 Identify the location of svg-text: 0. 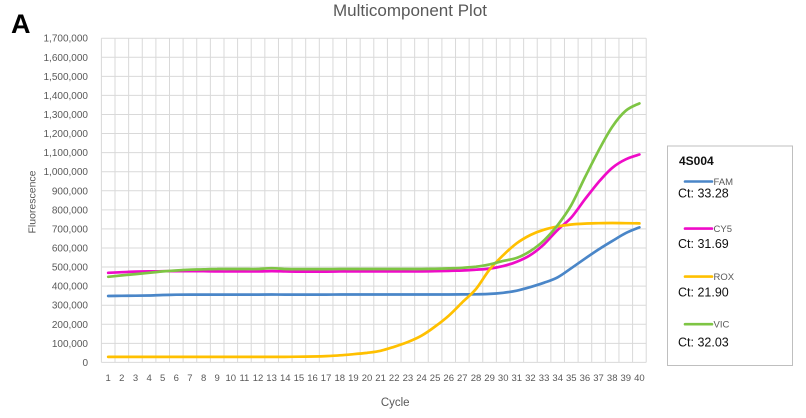
(85, 363).